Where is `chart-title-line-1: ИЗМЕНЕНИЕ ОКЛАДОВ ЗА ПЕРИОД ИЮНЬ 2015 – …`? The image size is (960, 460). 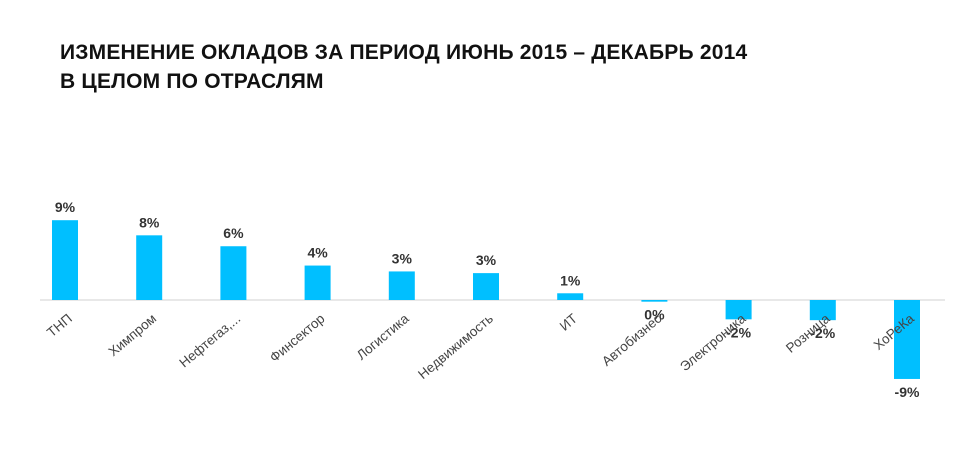
chart-title-line-1: ИЗМЕНЕНИЕ ОКЛАДОВ ЗА ПЕРИОД ИЮНЬ 2015 – … is located at coordinates (404, 52).